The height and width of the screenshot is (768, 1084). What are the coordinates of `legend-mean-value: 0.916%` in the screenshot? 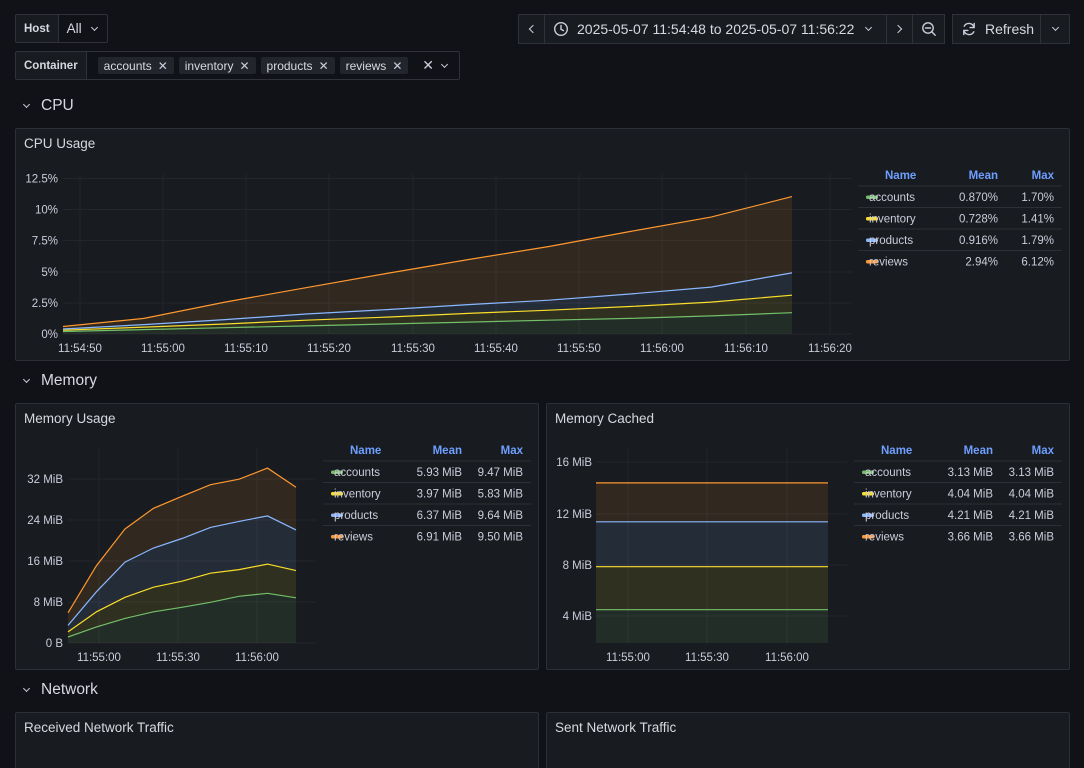 It's located at (978, 241).